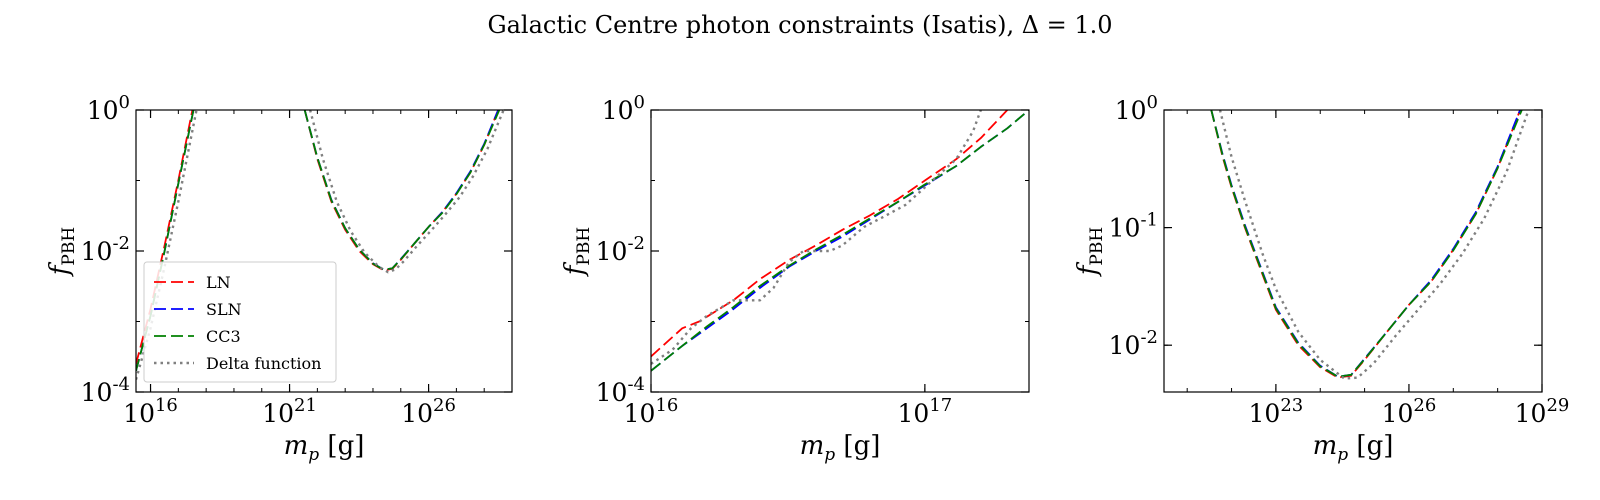  I want to click on y-tick-label: 10⁻¹, so click(1133, 226).